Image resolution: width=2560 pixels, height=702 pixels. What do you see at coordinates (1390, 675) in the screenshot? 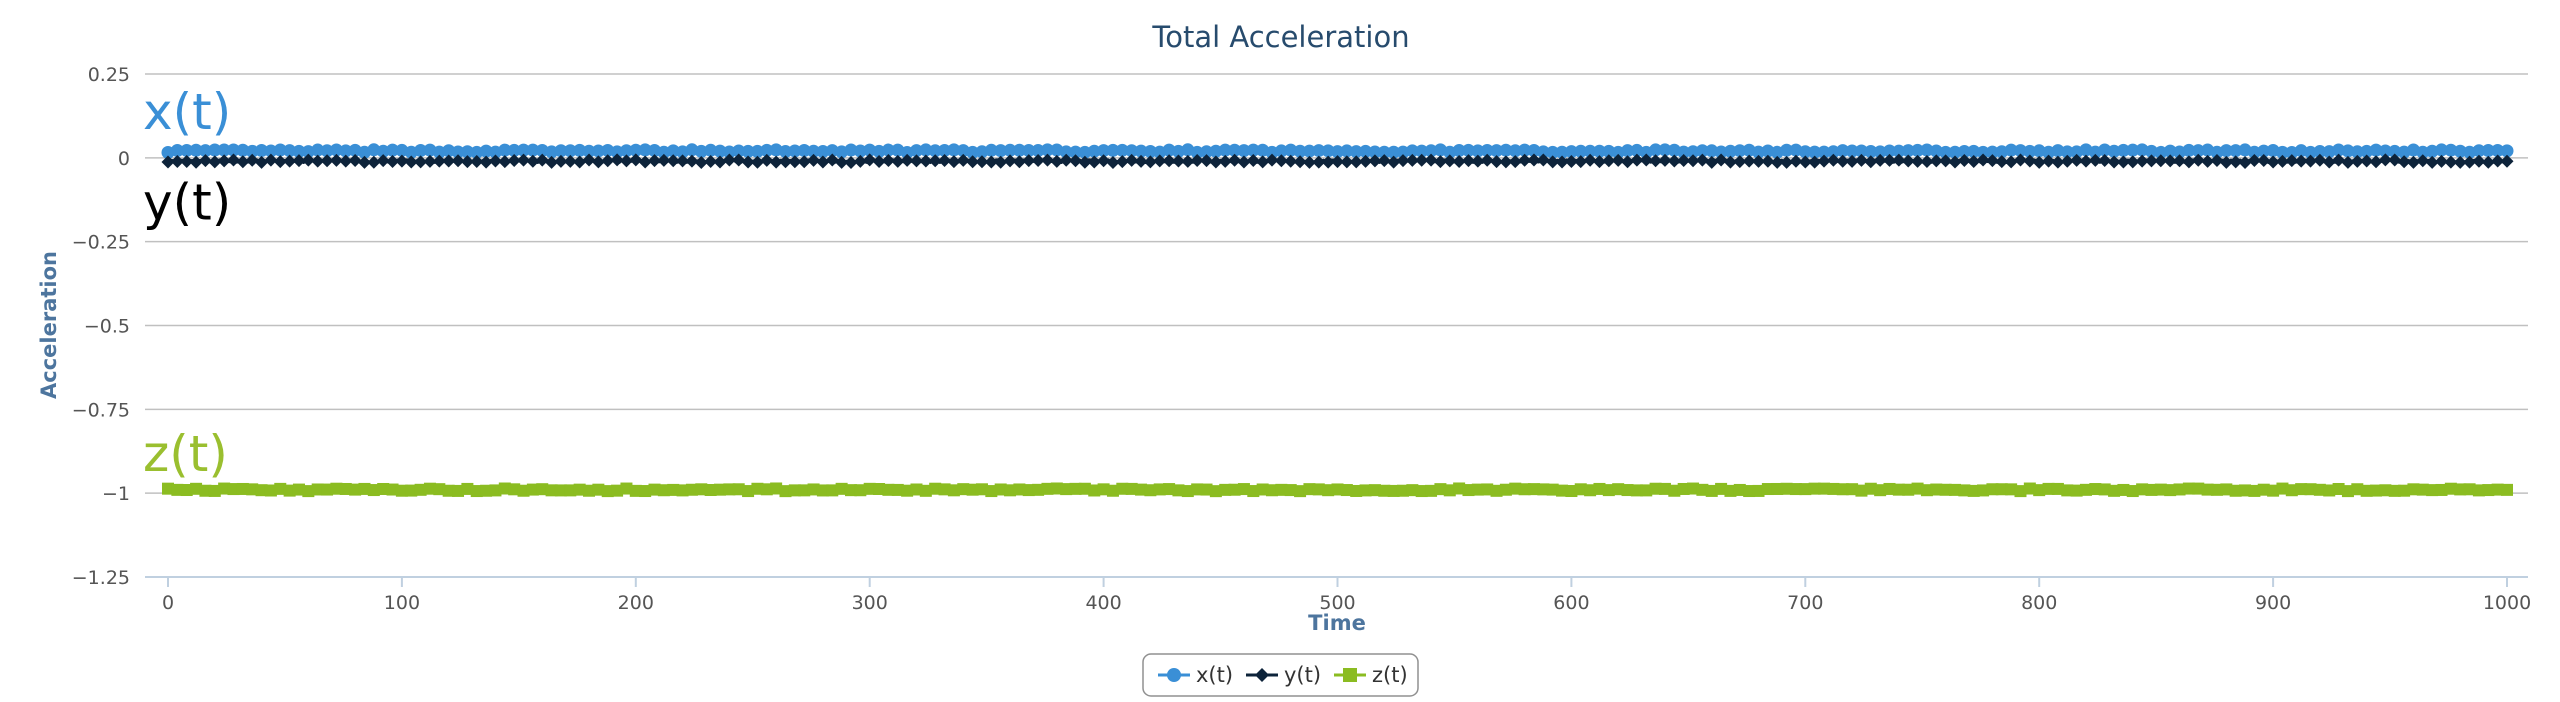
I see `legend-label: z(t)` at bounding box center [1390, 675].